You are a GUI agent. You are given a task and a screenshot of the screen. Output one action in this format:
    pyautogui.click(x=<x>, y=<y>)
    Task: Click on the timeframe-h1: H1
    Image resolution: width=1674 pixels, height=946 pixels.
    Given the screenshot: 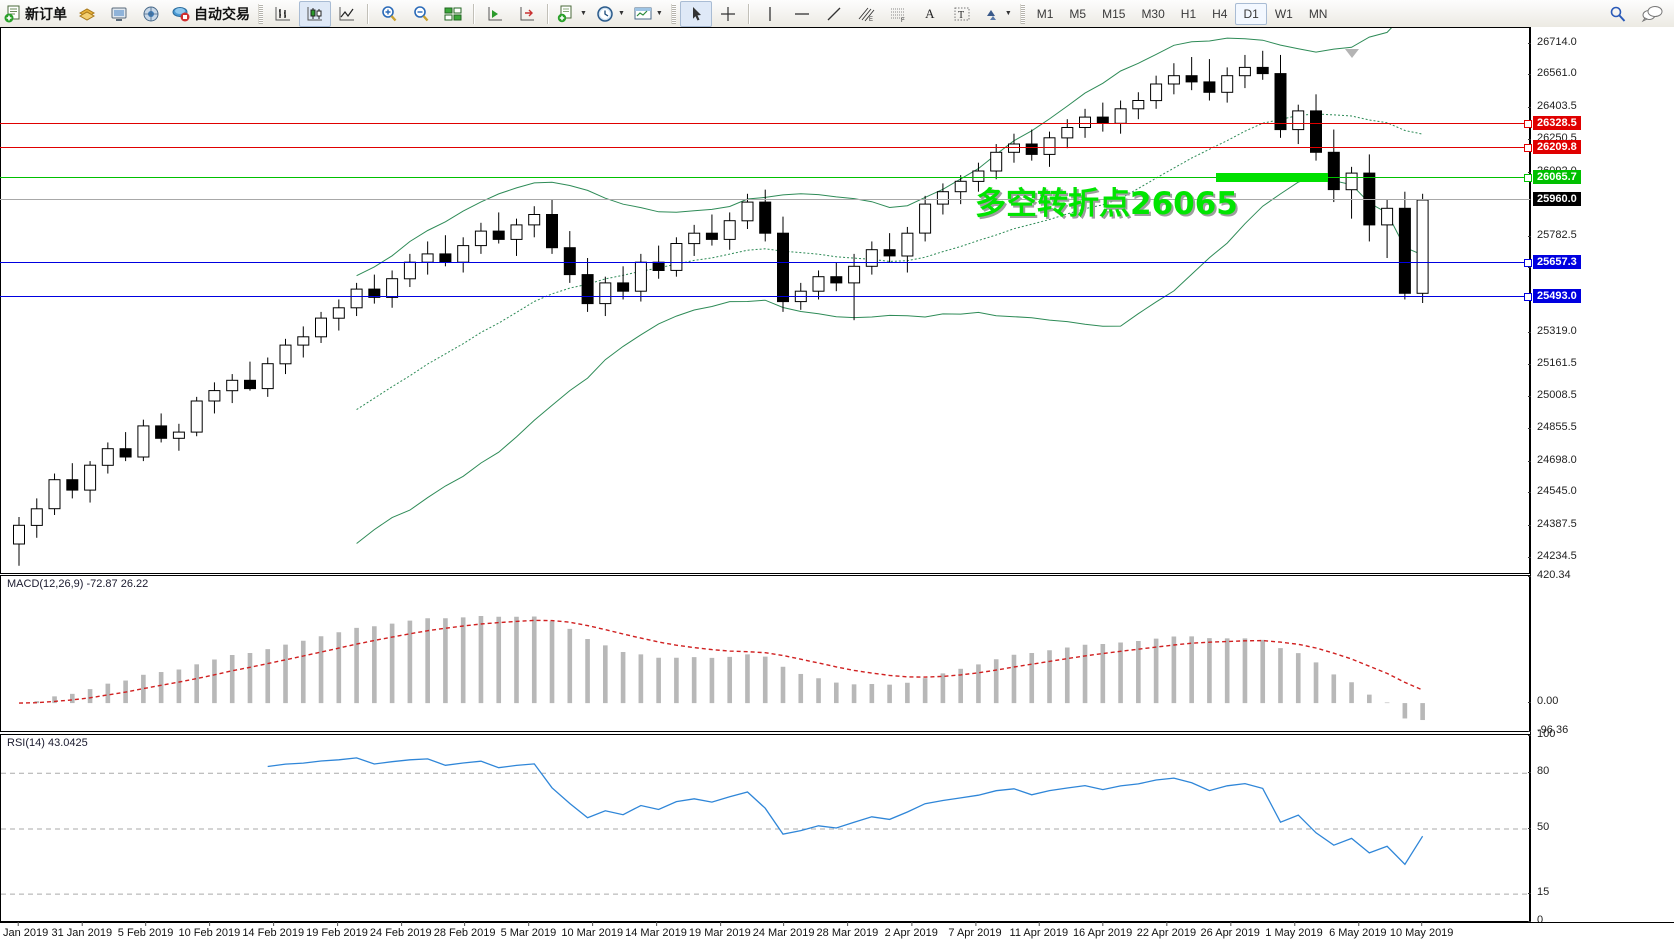 What is the action you would take?
    pyautogui.click(x=1188, y=13)
    